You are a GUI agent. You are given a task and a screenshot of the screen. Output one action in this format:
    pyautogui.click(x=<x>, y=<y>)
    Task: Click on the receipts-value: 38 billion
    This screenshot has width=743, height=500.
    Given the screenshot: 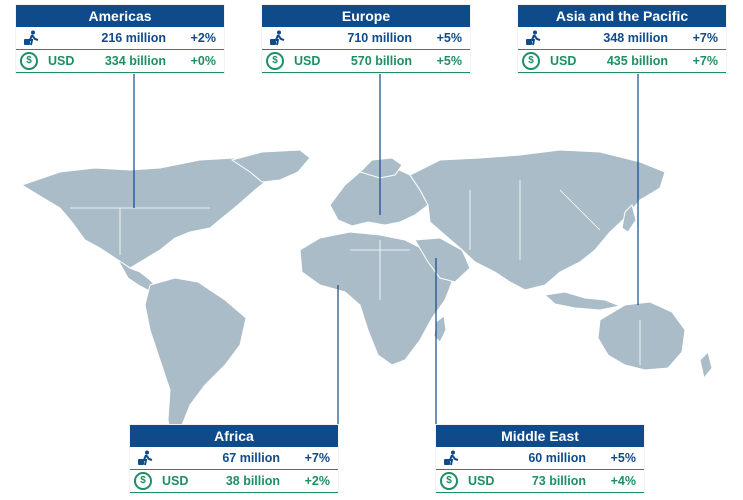 What is the action you would take?
    pyautogui.click(x=252, y=481)
    